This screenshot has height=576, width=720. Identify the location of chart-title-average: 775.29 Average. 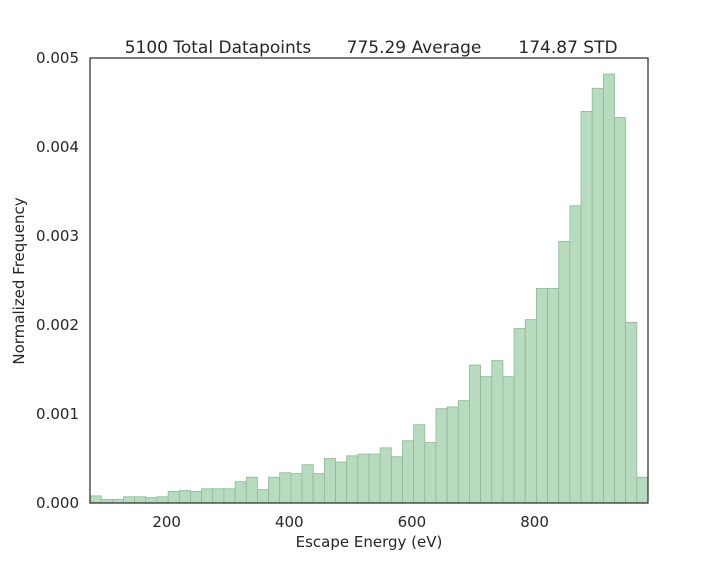
(414, 48).